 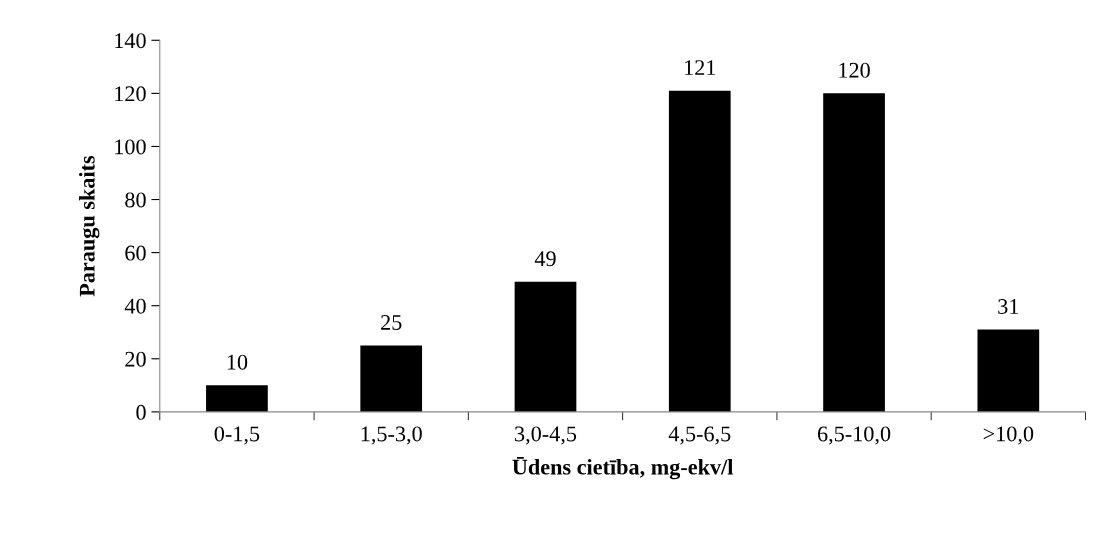 I want to click on y-tick-label: 20, so click(x=135, y=359).